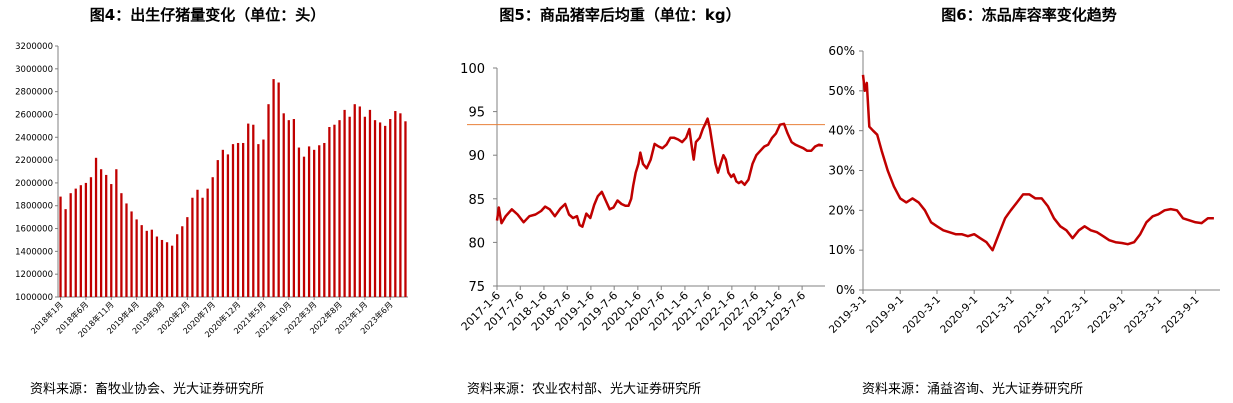 Image resolution: width=1233 pixels, height=403 pixels. I want to click on x-tick-label: 2023-3-1, so click(1143, 315).